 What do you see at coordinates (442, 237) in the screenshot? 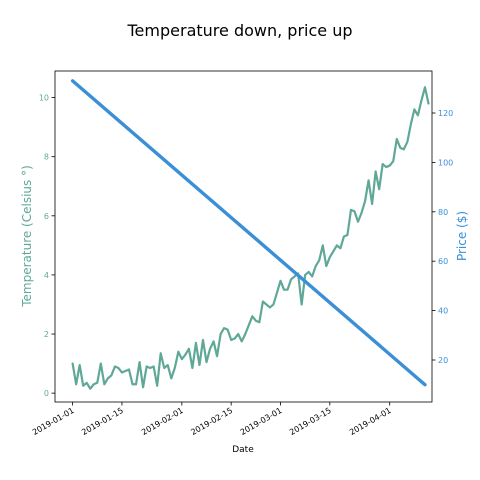
I see `right-y-axis: 20 40 60 80 100 120` at bounding box center [442, 237].